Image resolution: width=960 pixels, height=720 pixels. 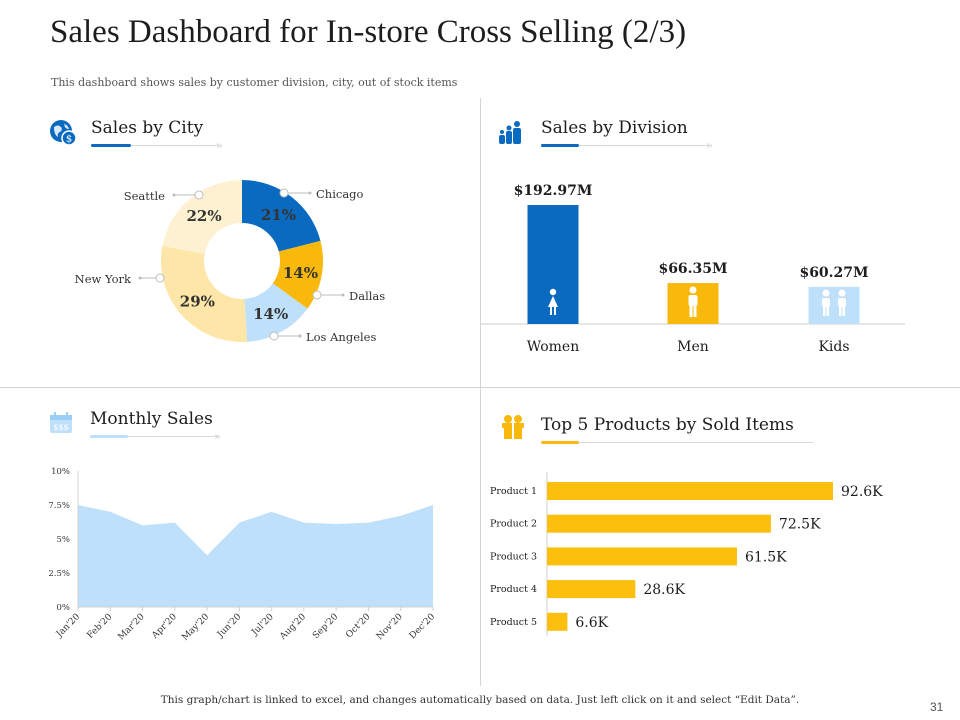 I want to click on product-category-label: Product 5, so click(x=513, y=622).